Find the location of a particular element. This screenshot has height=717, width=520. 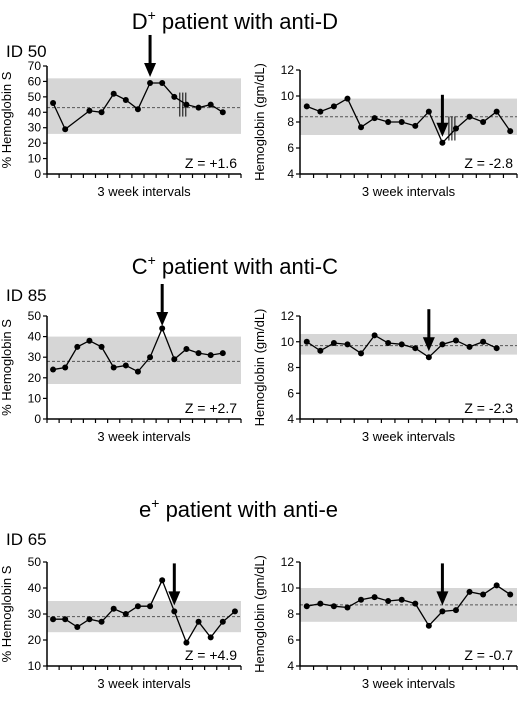

patient-id-2: ID 85 is located at coordinates (26, 295).